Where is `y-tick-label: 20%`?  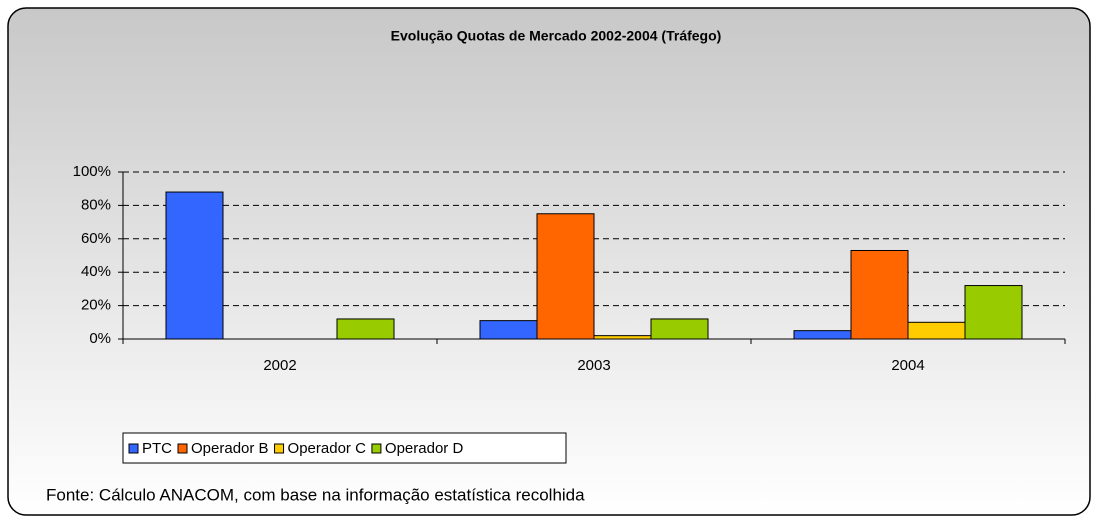 y-tick-label: 20% is located at coordinates (96, 305).